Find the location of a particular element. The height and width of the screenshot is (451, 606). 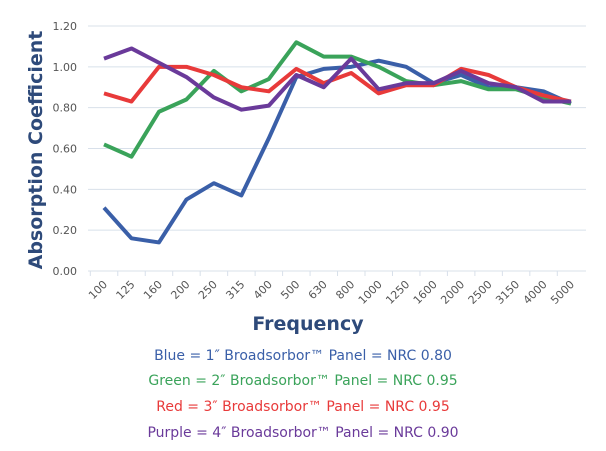

x-tick-label: 3150 is located at coordinates (507, 292).